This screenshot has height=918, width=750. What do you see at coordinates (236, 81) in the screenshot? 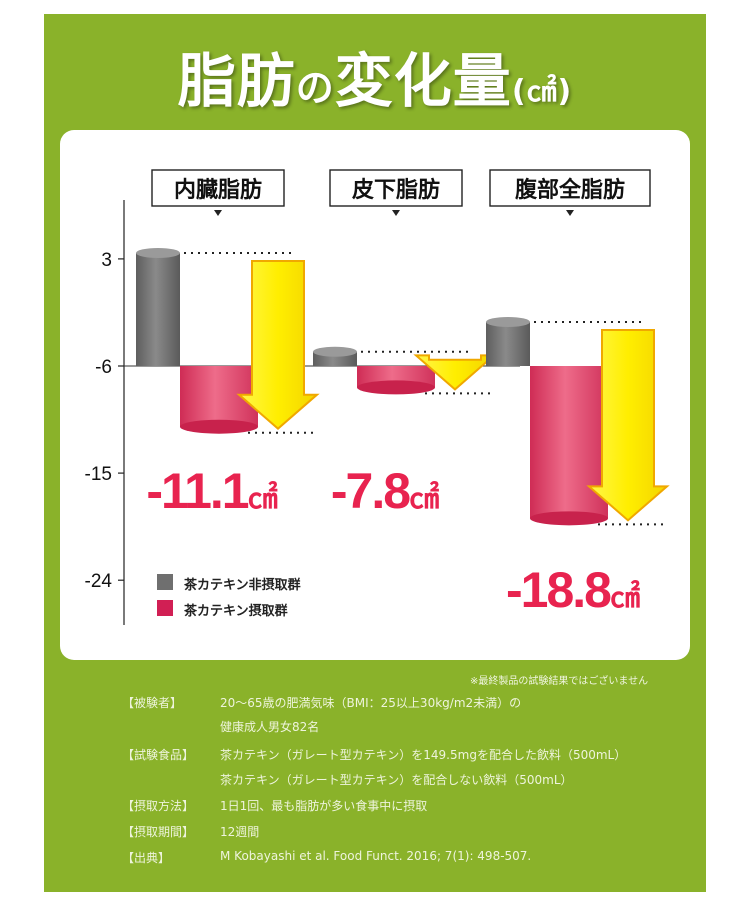
I see `title-main: 脂肪` at bounding box center [236, 81].